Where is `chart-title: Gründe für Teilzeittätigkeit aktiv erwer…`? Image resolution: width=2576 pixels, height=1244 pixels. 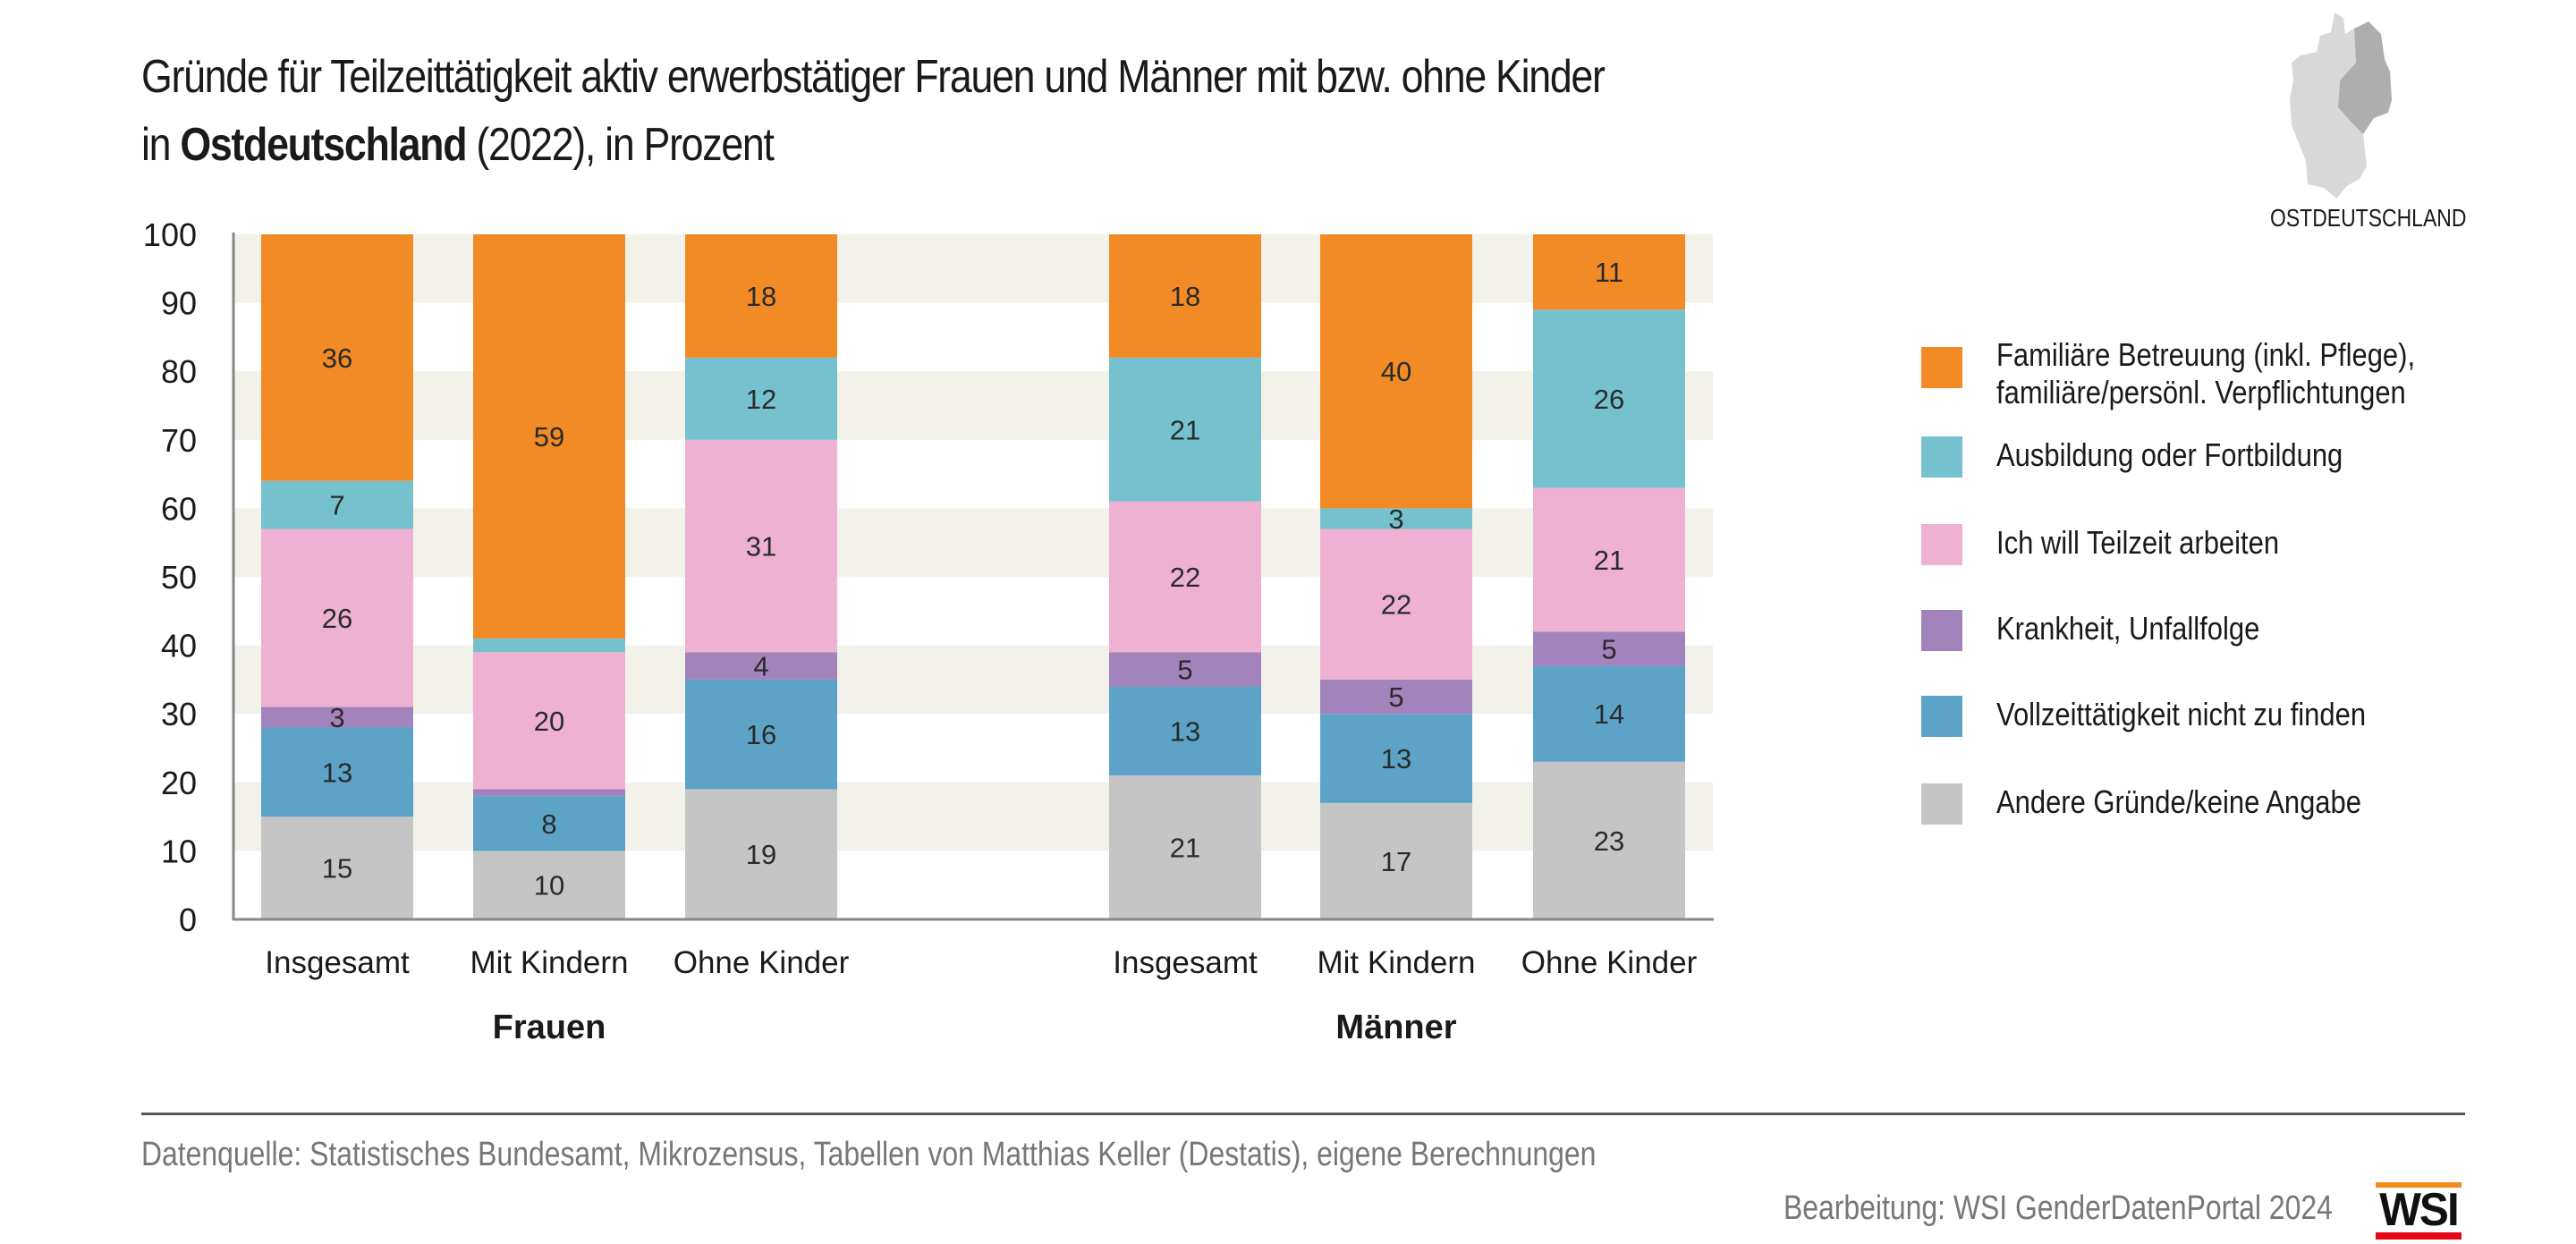
chart-title: Gründe für Teilzeittätigkeit aktiv erwer… is located at coordinates (873, 111).